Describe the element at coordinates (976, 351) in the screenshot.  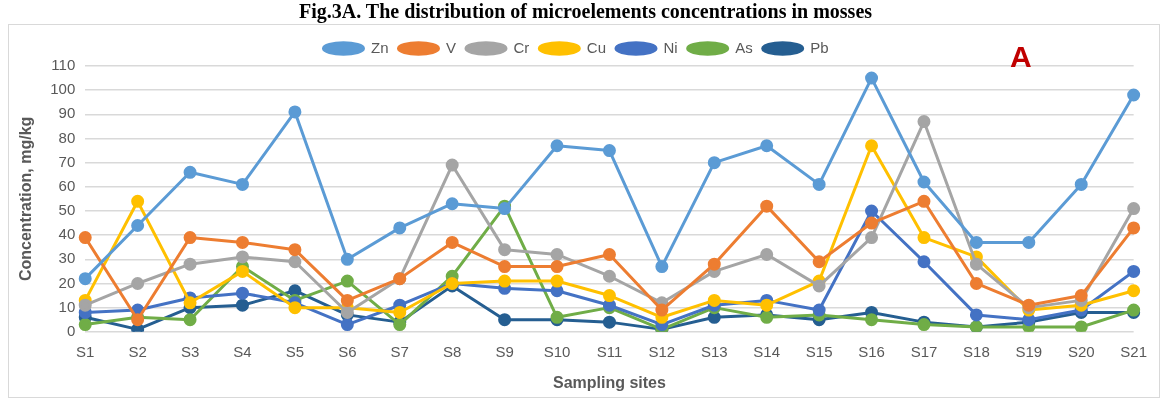
I see `x-tick-label: S18` at that location.